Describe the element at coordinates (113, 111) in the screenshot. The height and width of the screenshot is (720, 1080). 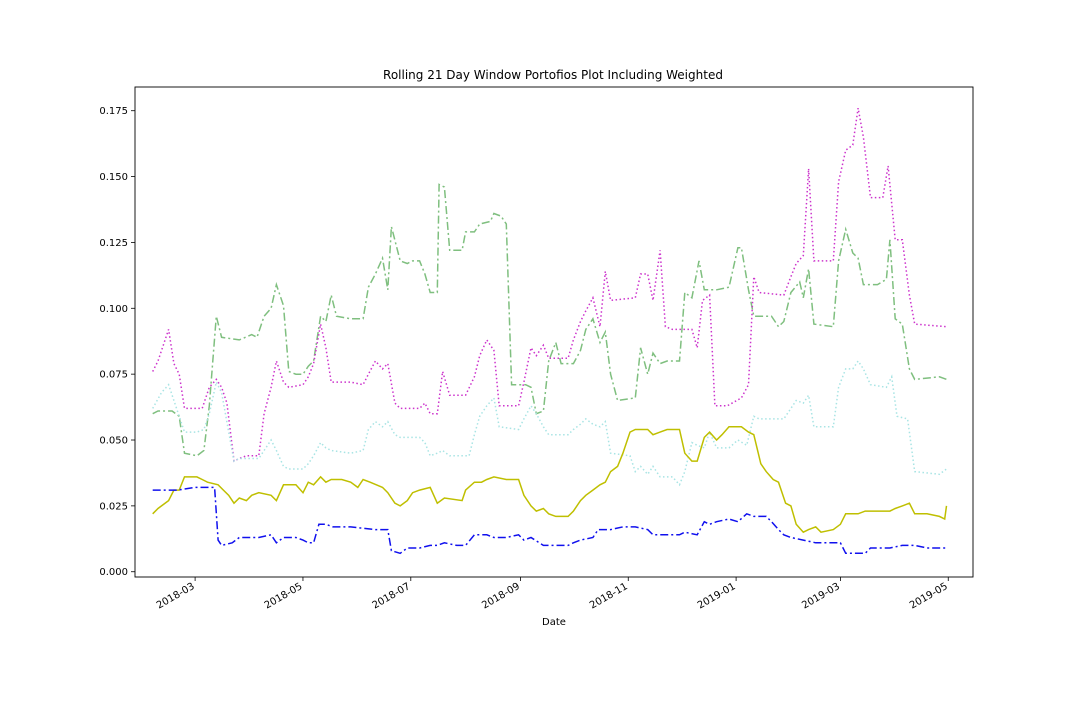
I see `y-tick-label-8: 0.175` at that location.